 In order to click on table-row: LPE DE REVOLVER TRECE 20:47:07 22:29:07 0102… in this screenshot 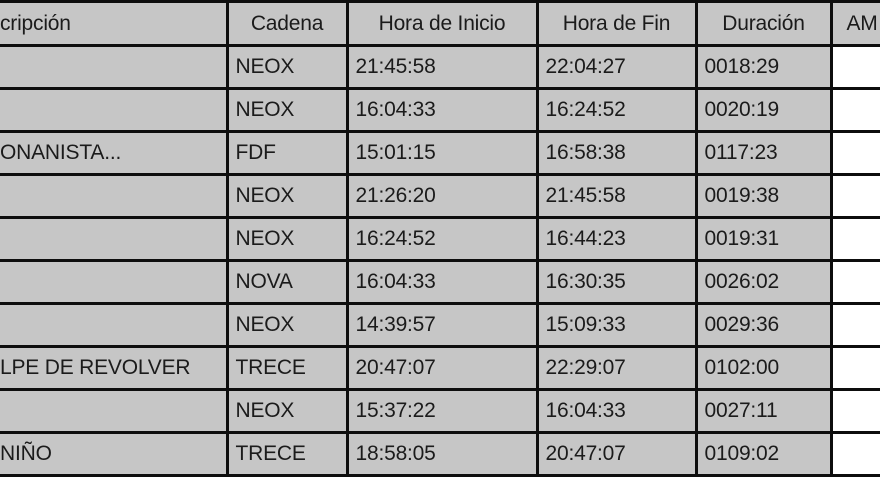, I will do `click(440, 368)`.